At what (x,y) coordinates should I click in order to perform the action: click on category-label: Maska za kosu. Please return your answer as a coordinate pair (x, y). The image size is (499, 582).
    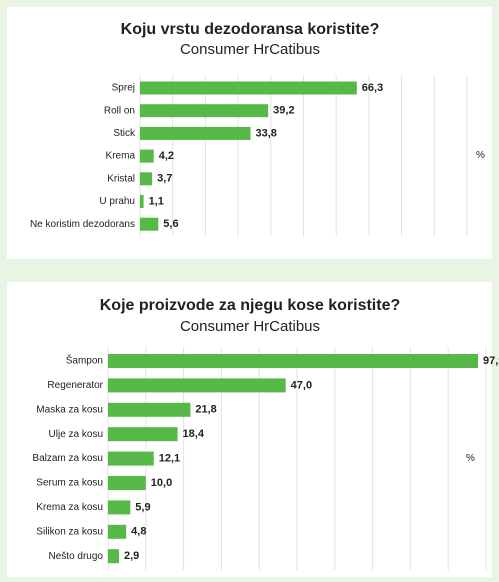
    Looking at the image, I should click on (69, 409).